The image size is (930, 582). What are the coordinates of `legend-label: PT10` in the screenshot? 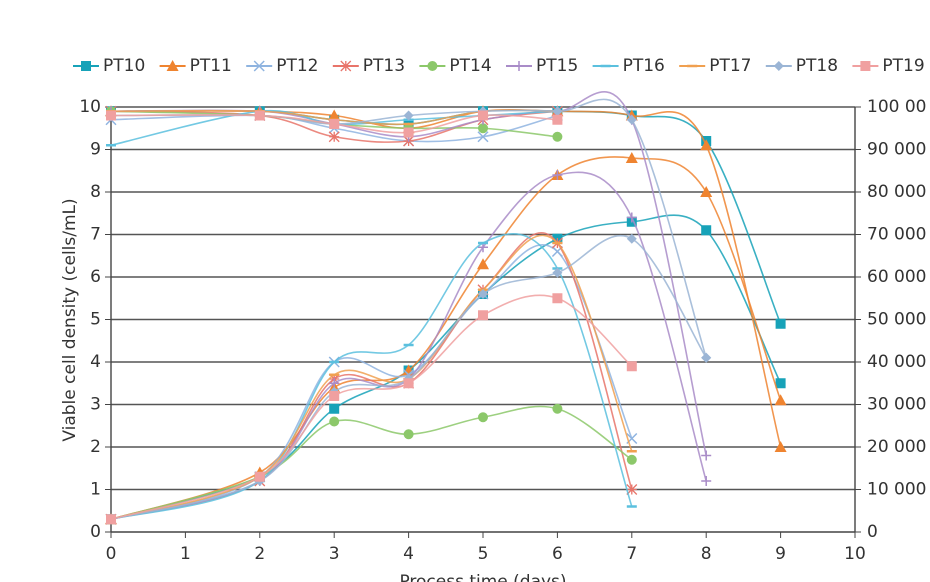 It's located at (124, 66).